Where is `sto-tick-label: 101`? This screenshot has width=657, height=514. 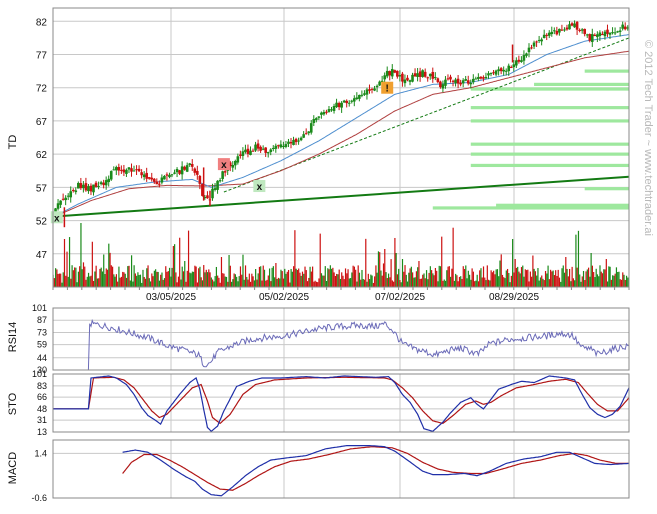 sto-tick-label: 101 is located at coordinates (39, 374).